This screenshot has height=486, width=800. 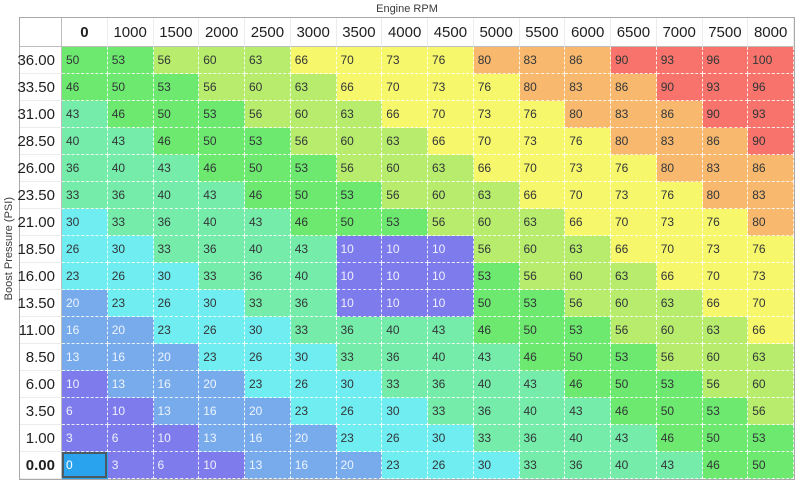 What do you see at coordinates (634, 32) in the screenshot?
I see `column-header-6500: 6500` at bounding box center [634, 32].